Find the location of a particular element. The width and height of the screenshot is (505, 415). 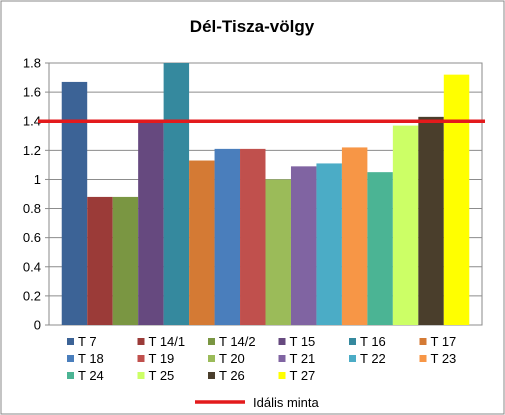

y-tick-label: 1.4 is located at coordinates (32, 121).